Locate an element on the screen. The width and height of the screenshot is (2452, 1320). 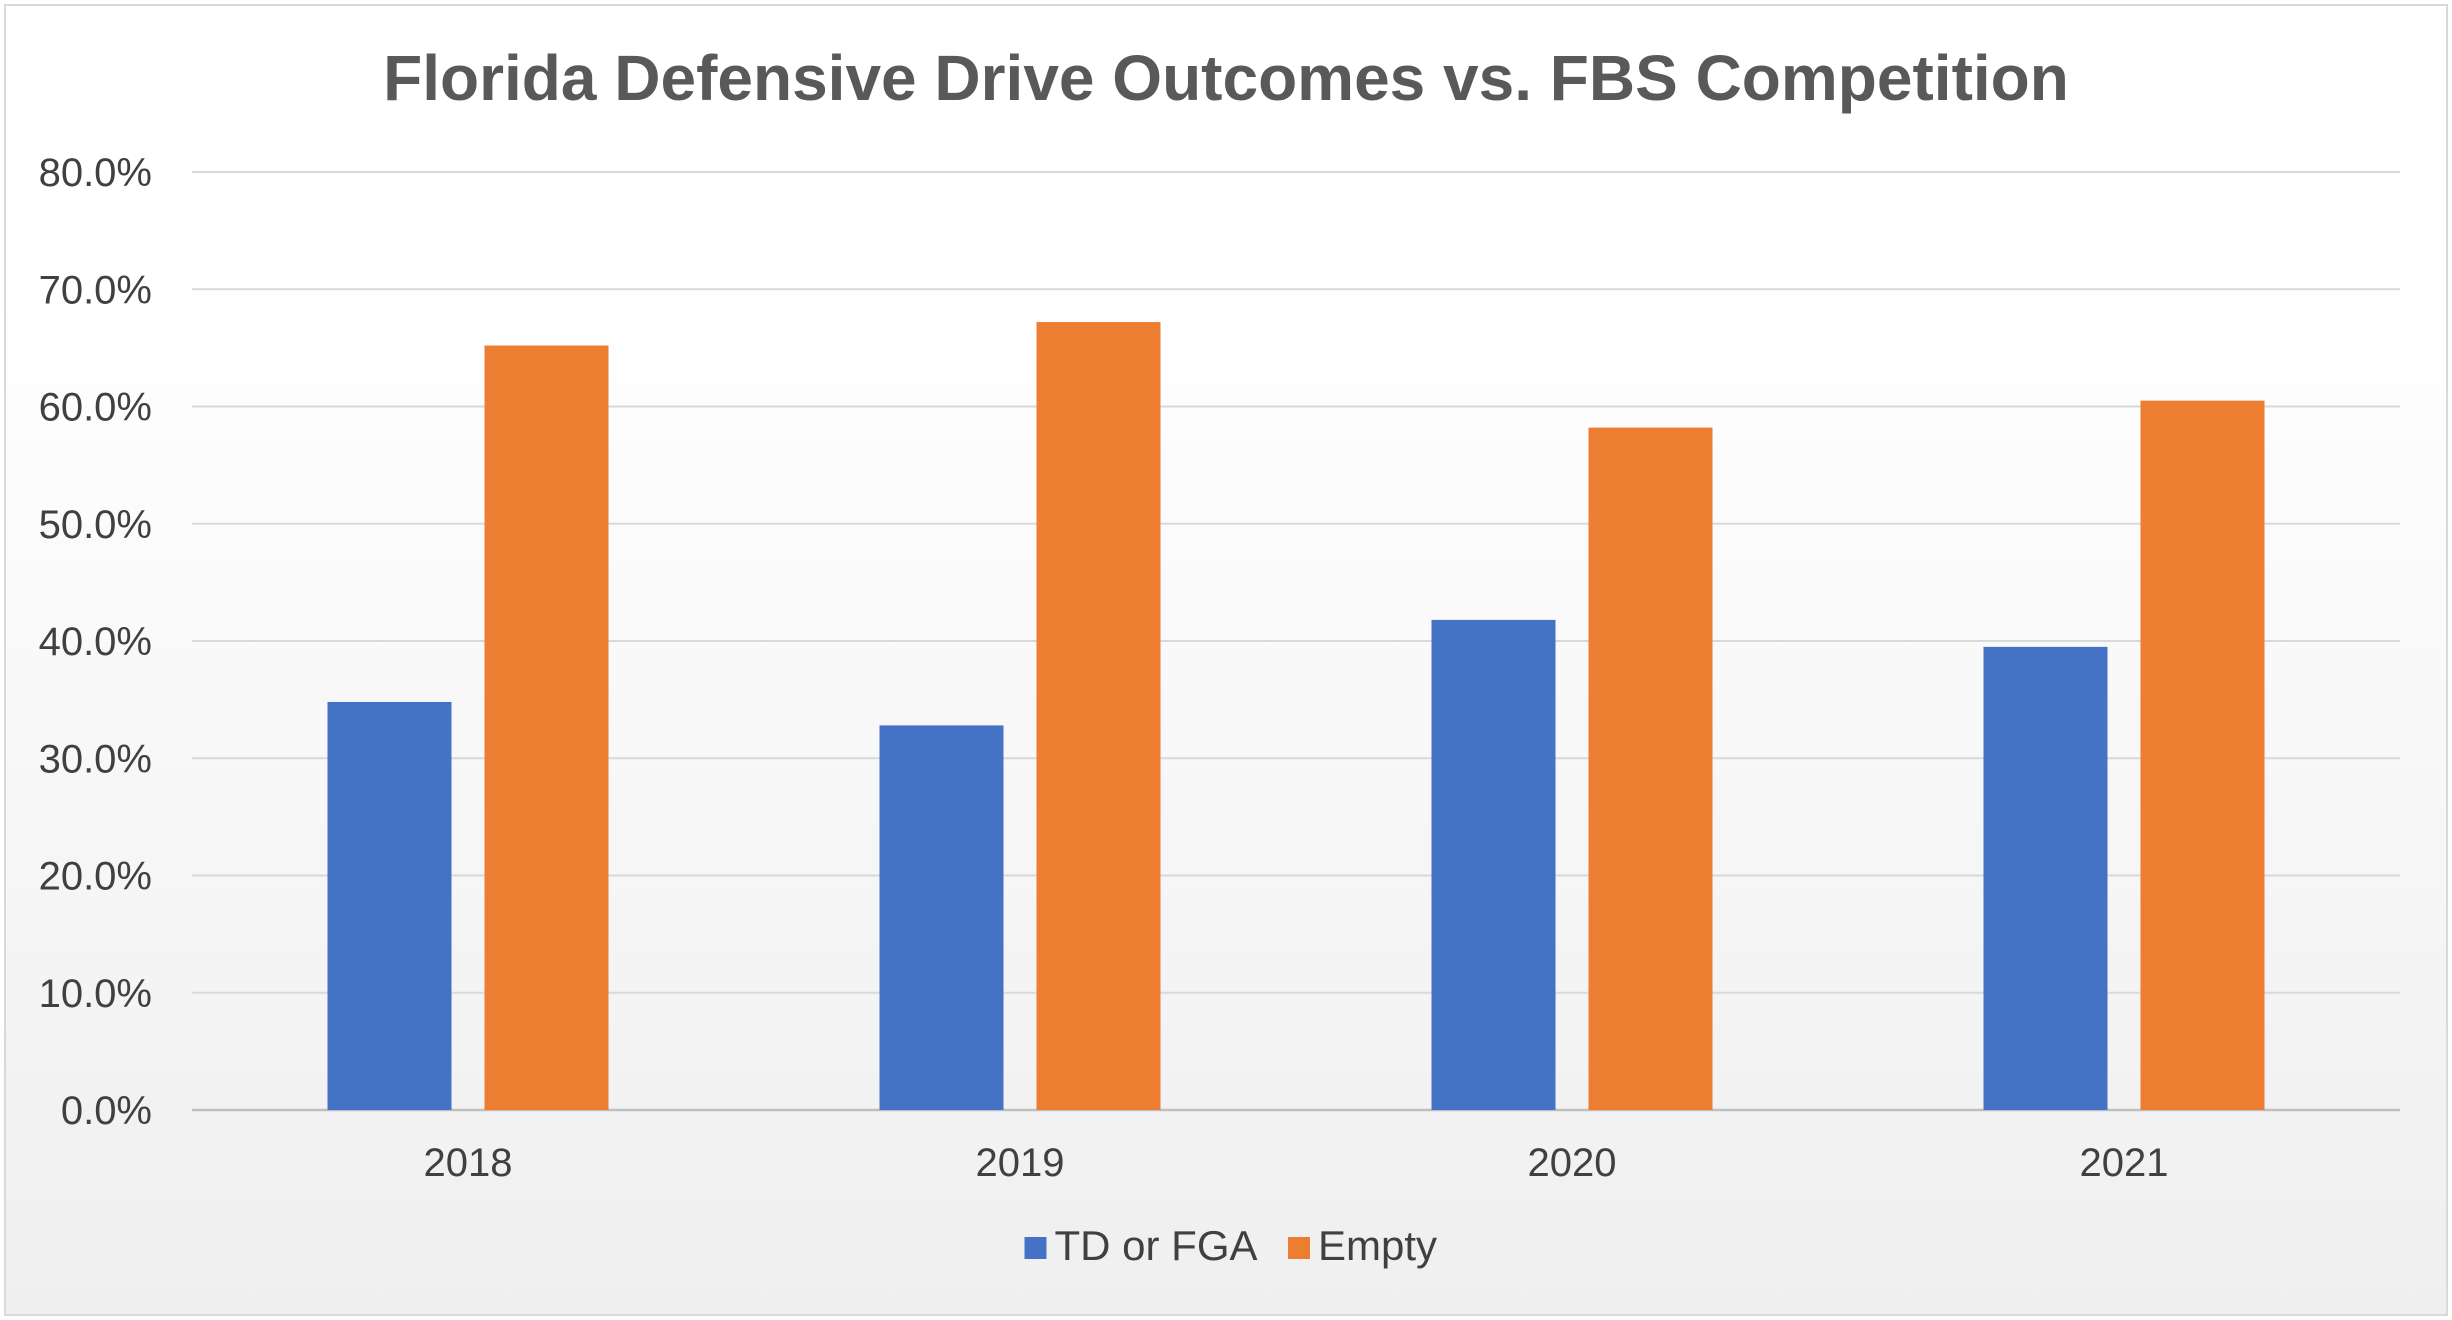
x-tick-label: 2021 is located at coordinates (2124, 1163).